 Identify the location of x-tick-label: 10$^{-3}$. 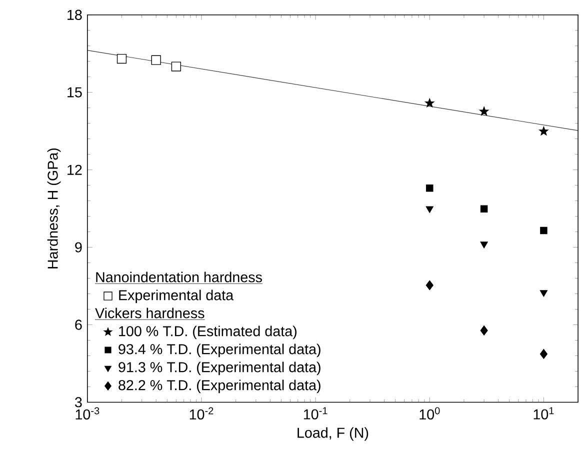
(88, 413).